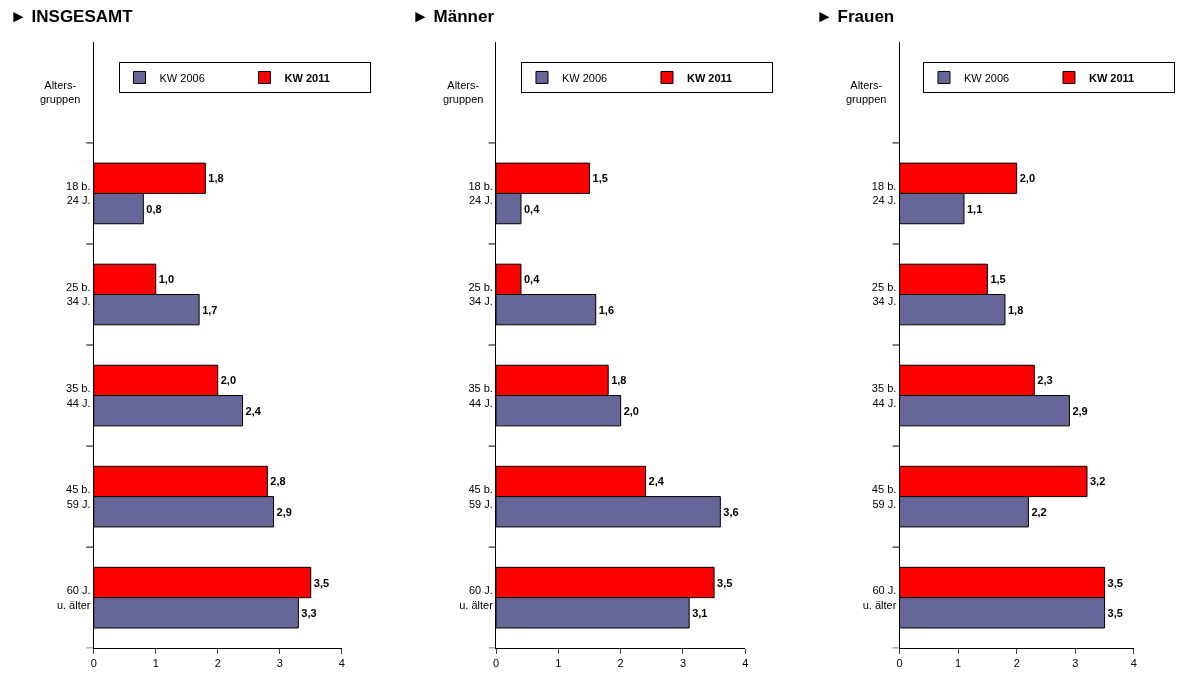  What do you see at coordinates (1045, 380) in the screenshot?
I see `data-label: 2,3` at bounding box center [1045, 380].